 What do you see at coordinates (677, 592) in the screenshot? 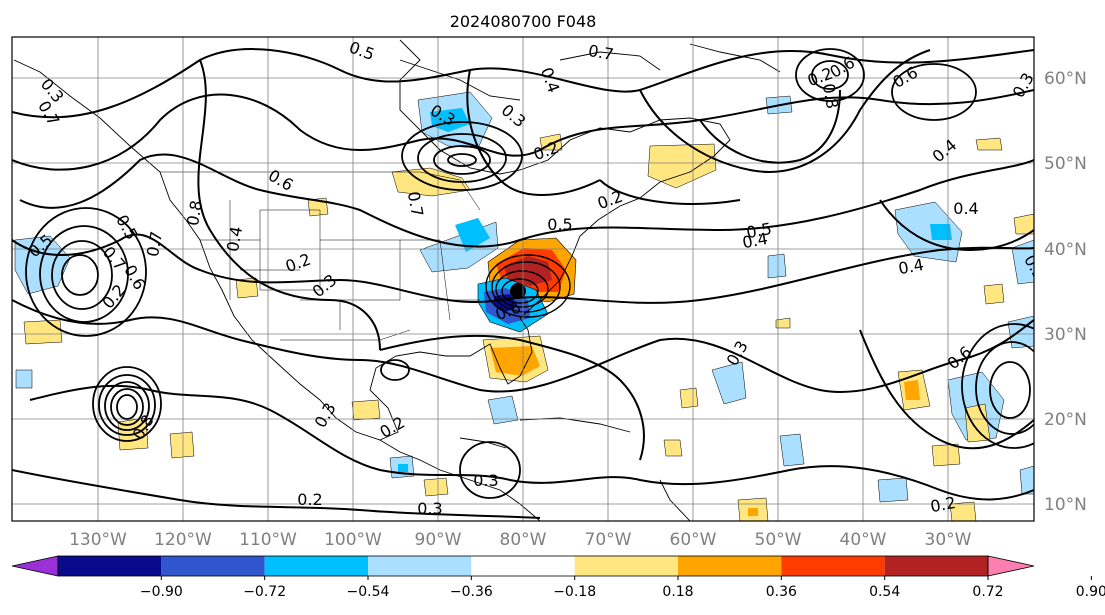
I see `colorbar-tick-label: 0.18` at bounding box center [677, 592].